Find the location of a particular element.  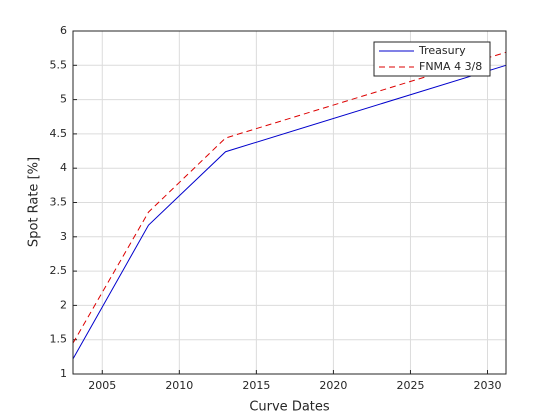

legend-label: Treasury is located at coordinates (442, 50).